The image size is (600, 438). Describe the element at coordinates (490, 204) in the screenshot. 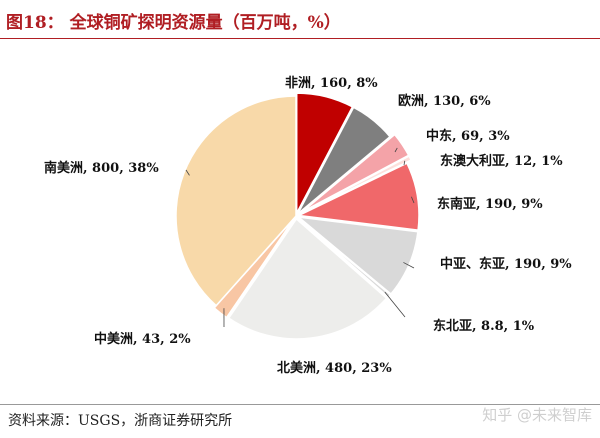

I see `slice-label-southeast_asia: 东南亚, 190, 9%` at that location.